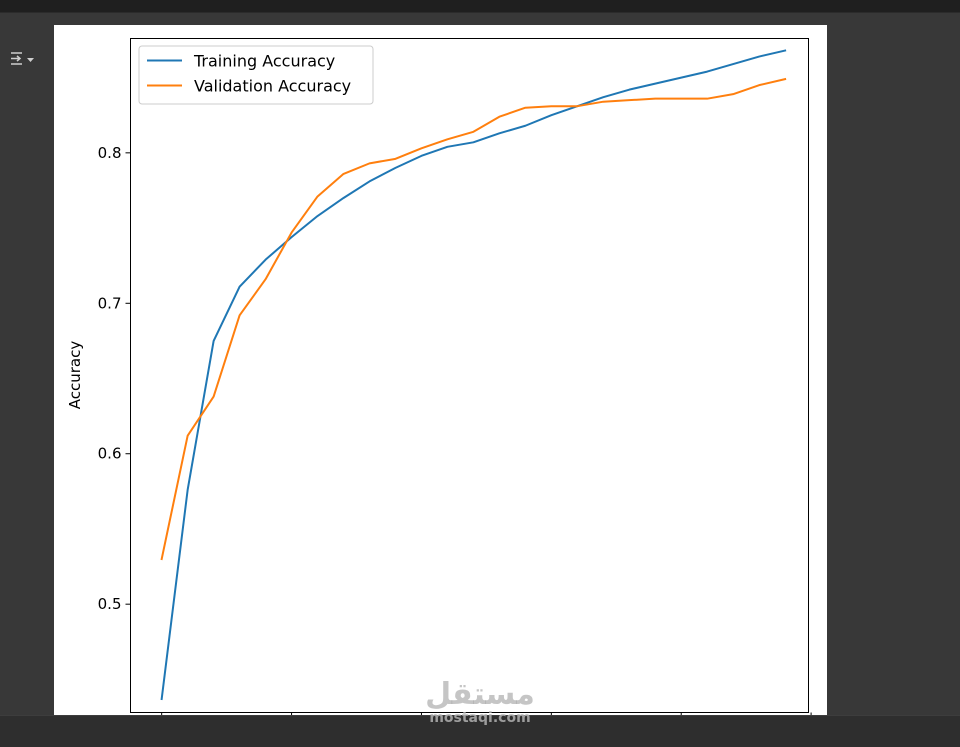 The height and width of the screenshot is (747, 960). Describe the element at coordinates (110, 153) in the screenshot. I see `y-tick-label: 0.8` at that location.